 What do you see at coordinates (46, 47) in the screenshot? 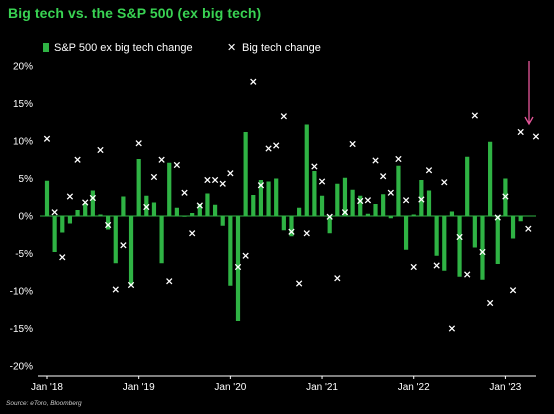
I see `legend-bar-swatch` at bounding box center [46, 47].